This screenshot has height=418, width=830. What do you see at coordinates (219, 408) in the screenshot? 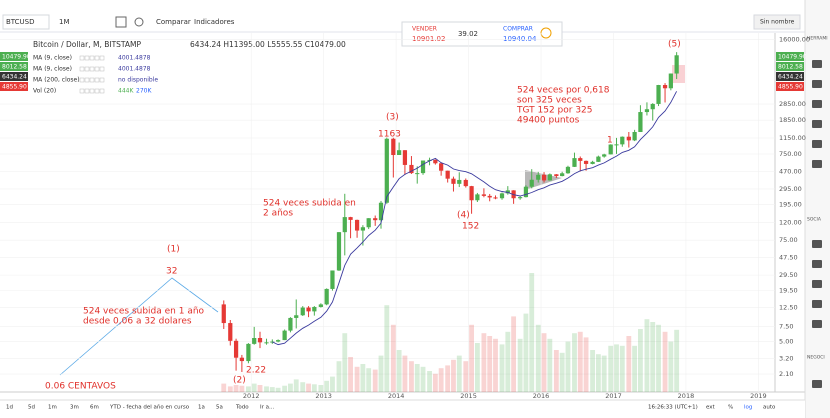
I see `range-button: 5a` at bounding box center [219, 408].